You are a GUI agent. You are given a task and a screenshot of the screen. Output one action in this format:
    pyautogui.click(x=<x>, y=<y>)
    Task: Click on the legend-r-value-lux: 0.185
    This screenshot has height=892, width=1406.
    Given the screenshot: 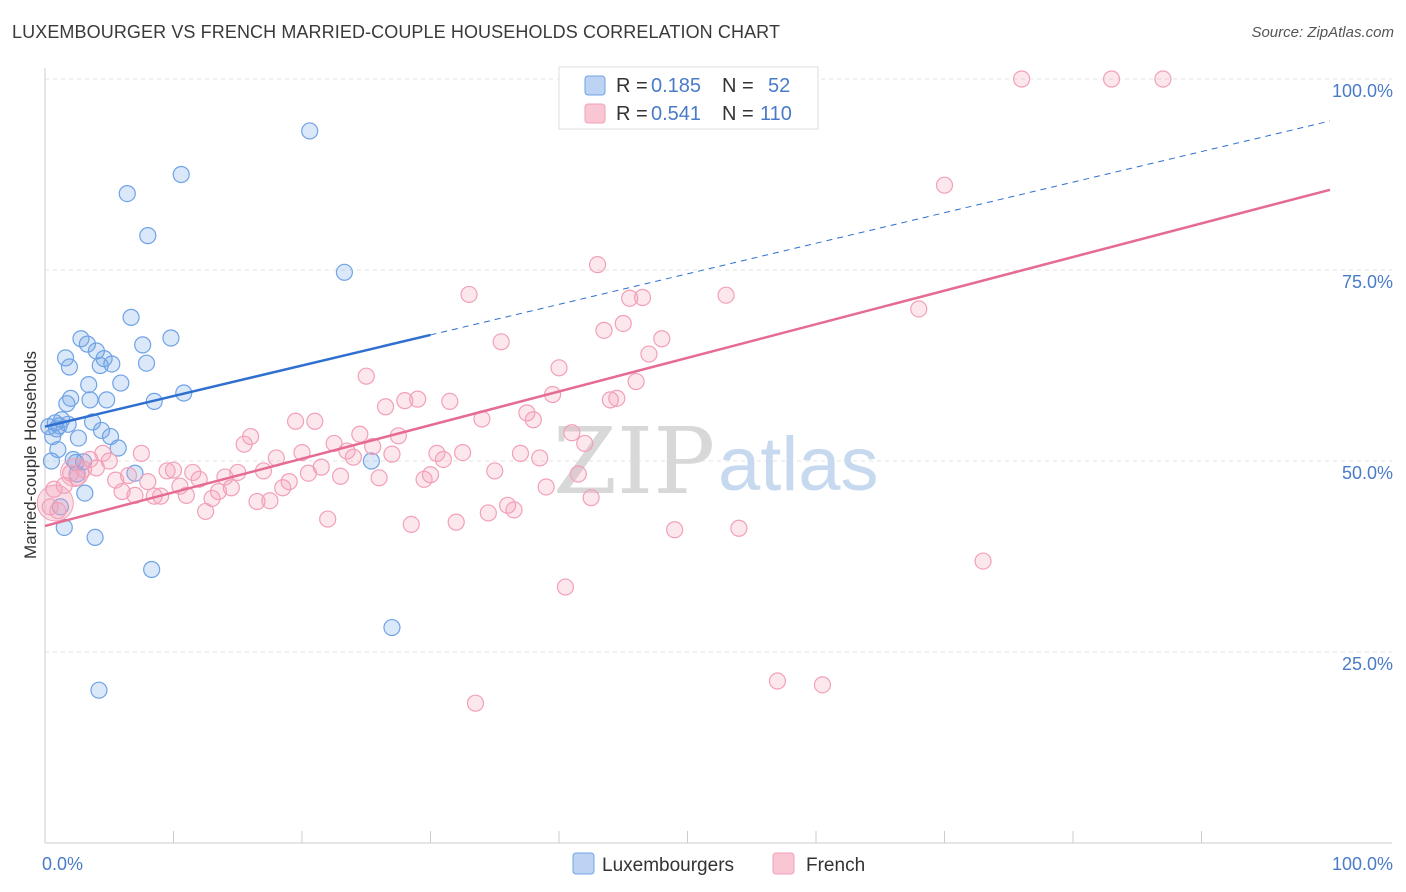 What is the action you would take?
    pyautogui.click(x=676, y=86)
    